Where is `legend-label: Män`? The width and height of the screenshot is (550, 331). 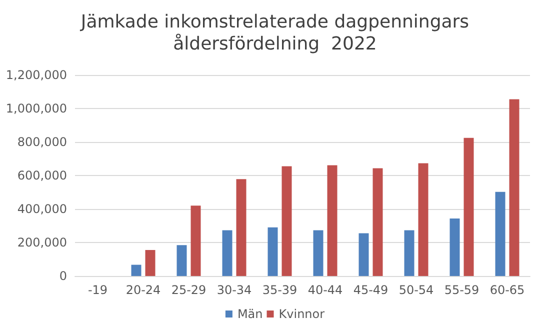
legend-label: Män is located at coordinates (250, 314).